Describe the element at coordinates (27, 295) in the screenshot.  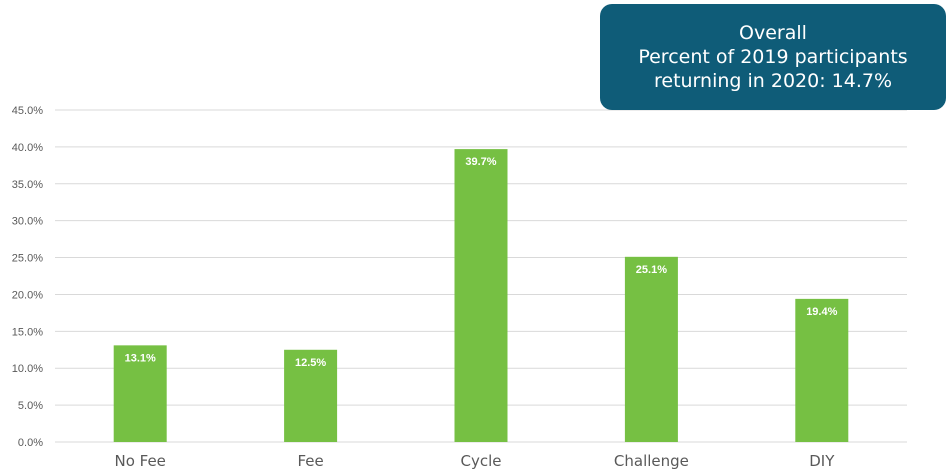
I see `y-tick-label: 20.0%` at that location.